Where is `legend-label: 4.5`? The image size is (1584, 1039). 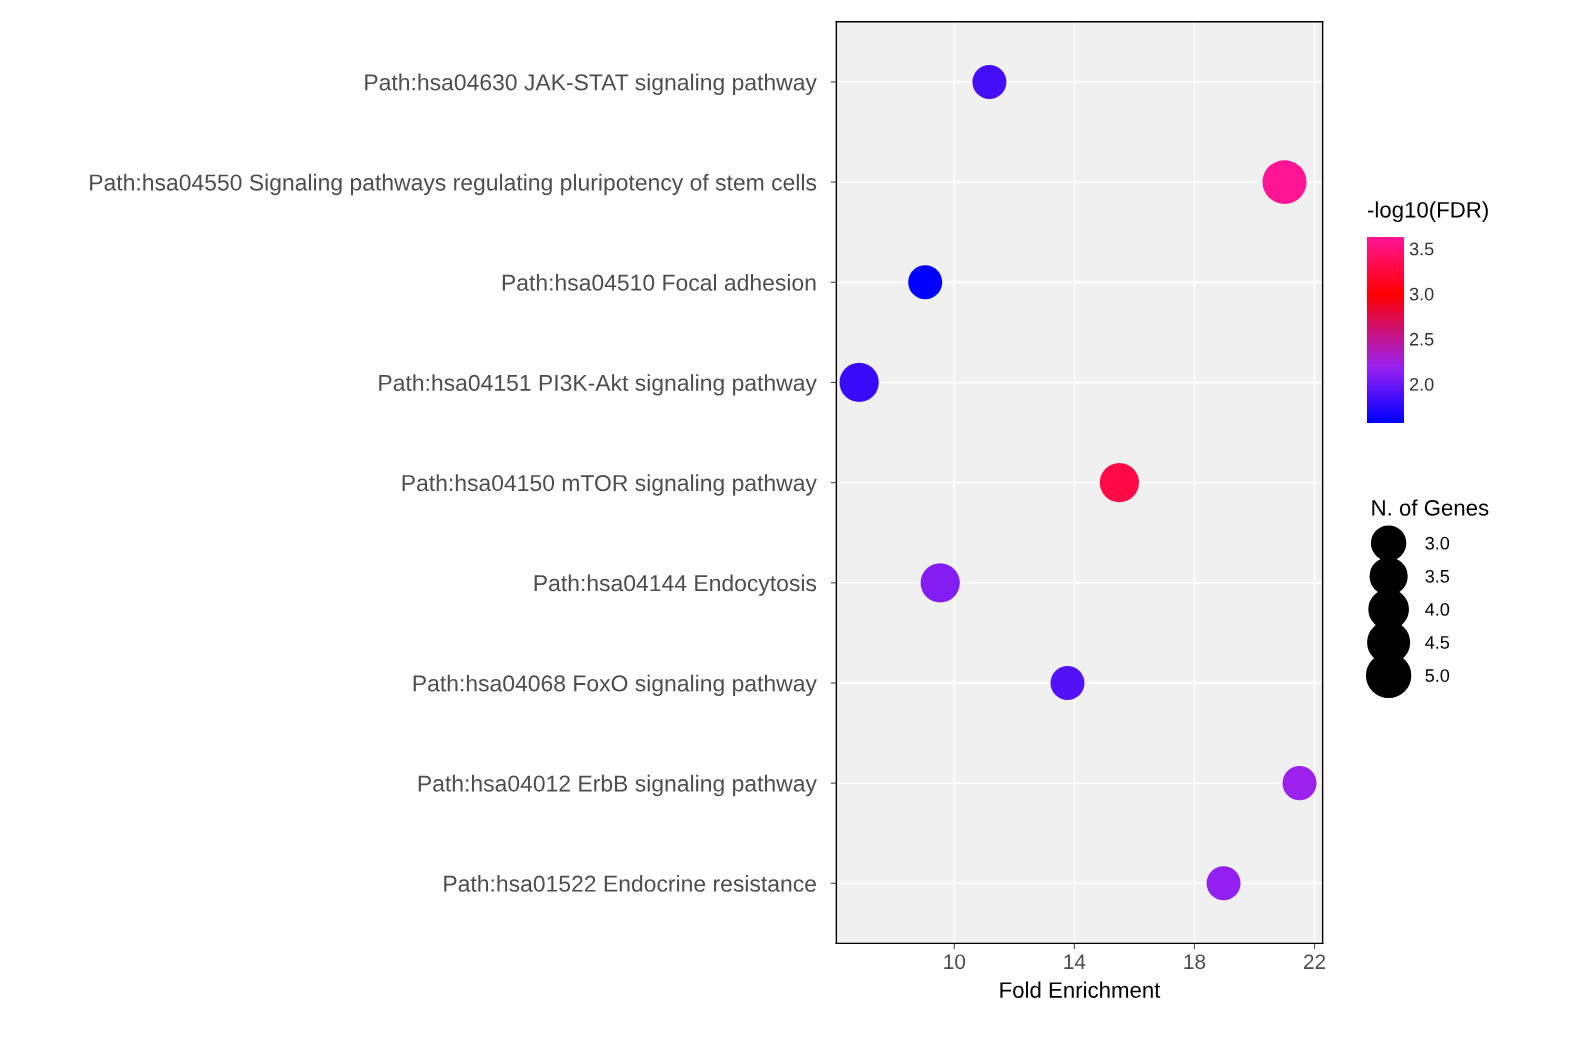
legend-label: 4.5 is located at coordinates (1437, 642).